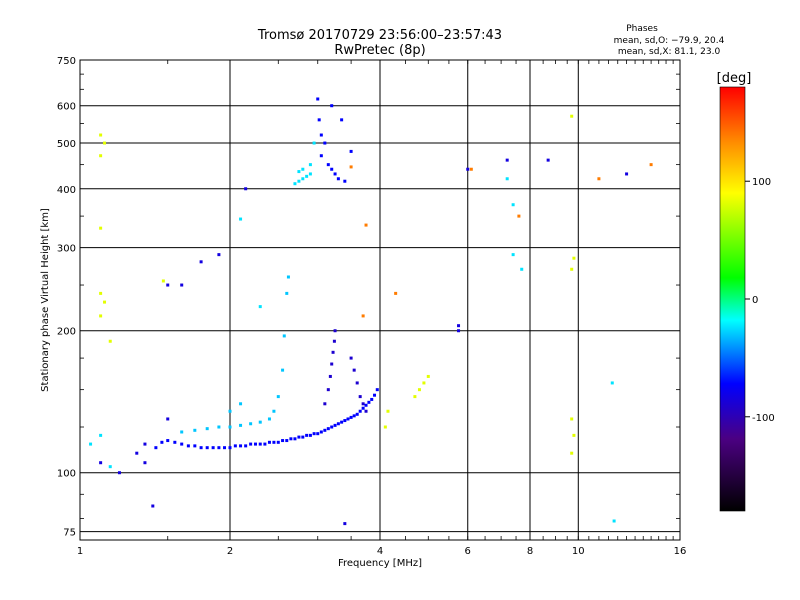 The height and width of the screenshot is (600, 800). What do you see at coordinates (734, 78) in the screenshot?
I see `colorbar-label: [deg]` at bounding box center [734, 78].